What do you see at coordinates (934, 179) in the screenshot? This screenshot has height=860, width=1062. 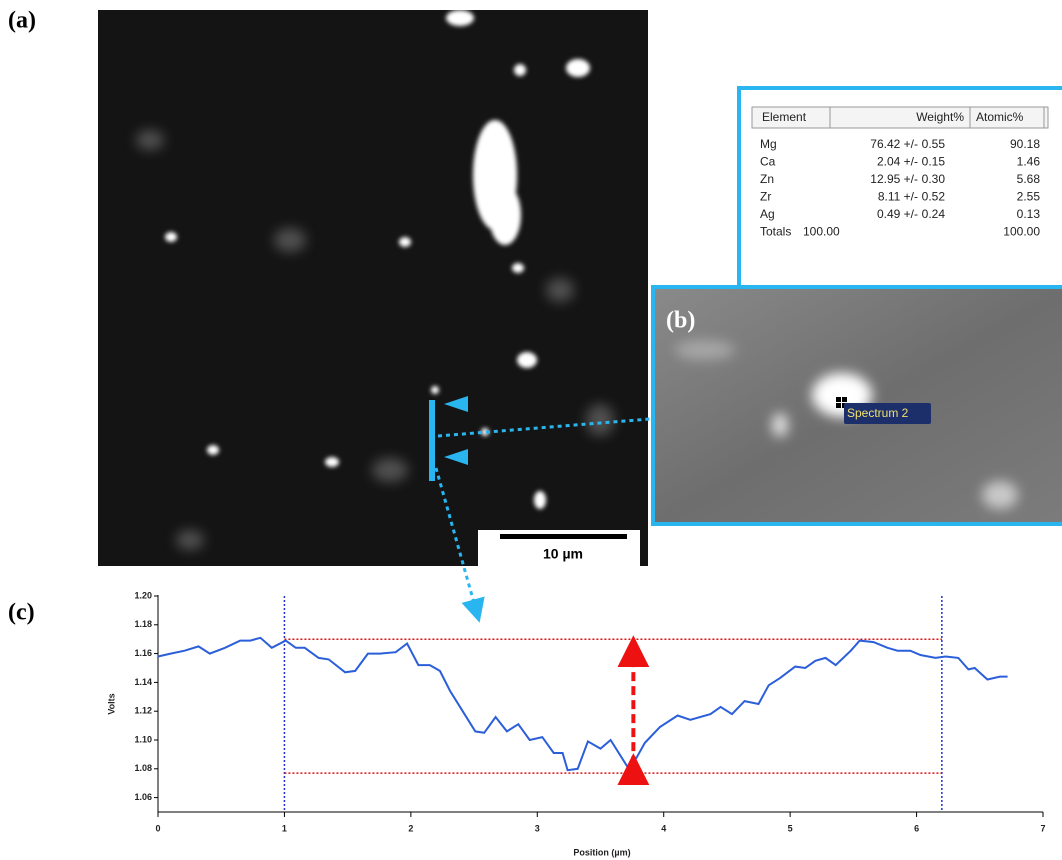 I see `table-cell: 0.30` at bounding box center [934, 179].